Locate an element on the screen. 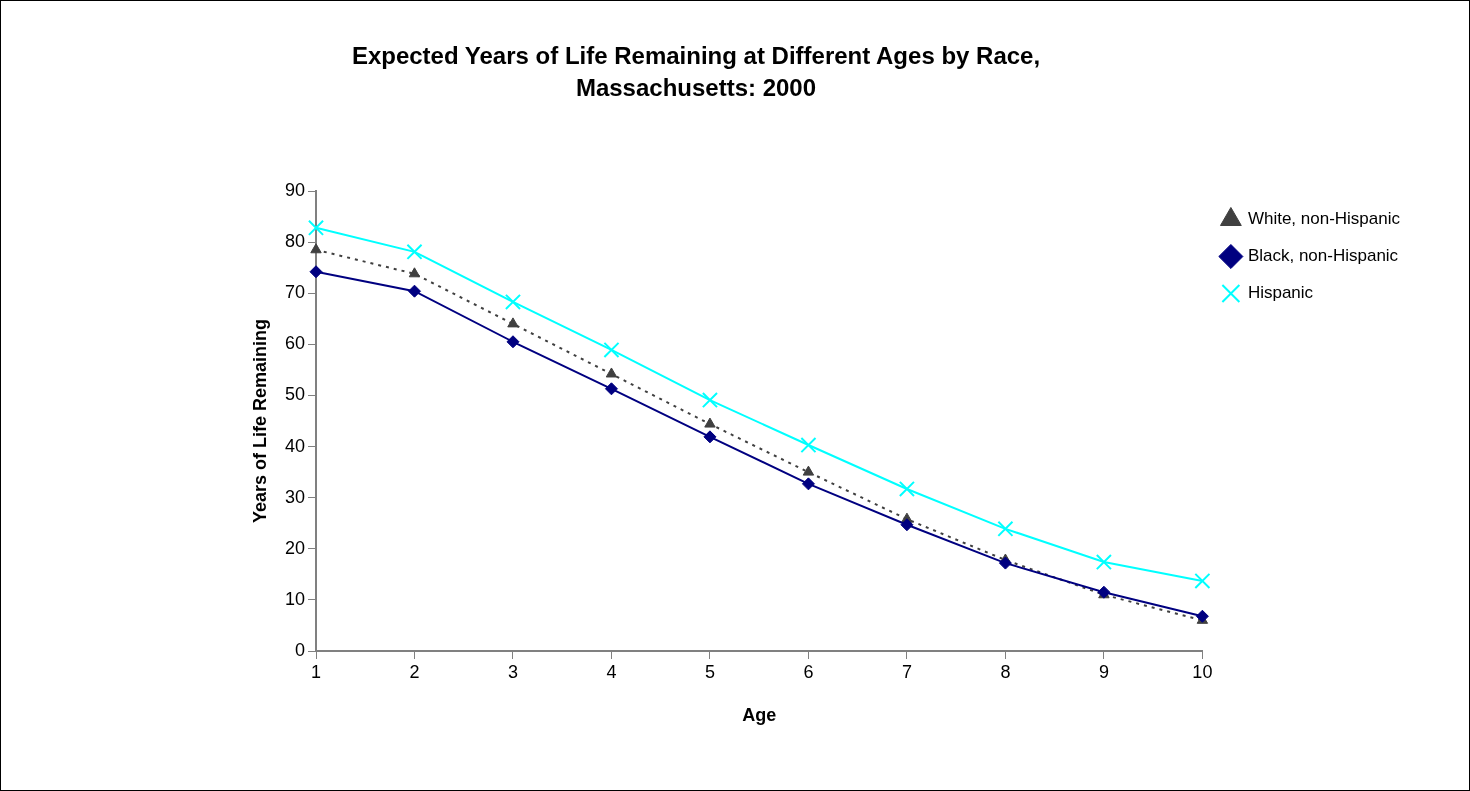 Image resolution: width=1470 pixels, height=791 pixels. y-tick-label: 0 is located at coordinates (299, 649).